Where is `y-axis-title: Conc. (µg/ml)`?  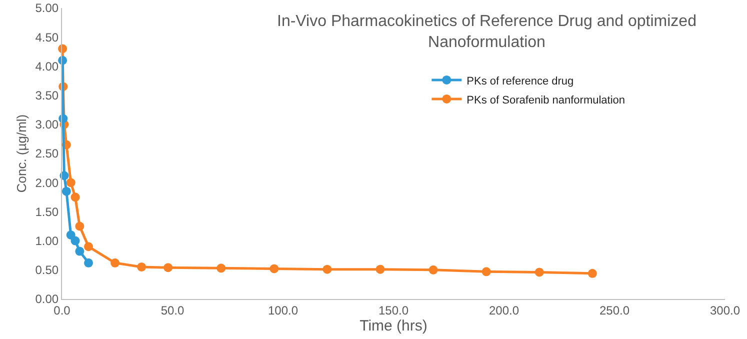 y-axis-title: Conc. (µg/ml) is located at coordinates (21, 153).